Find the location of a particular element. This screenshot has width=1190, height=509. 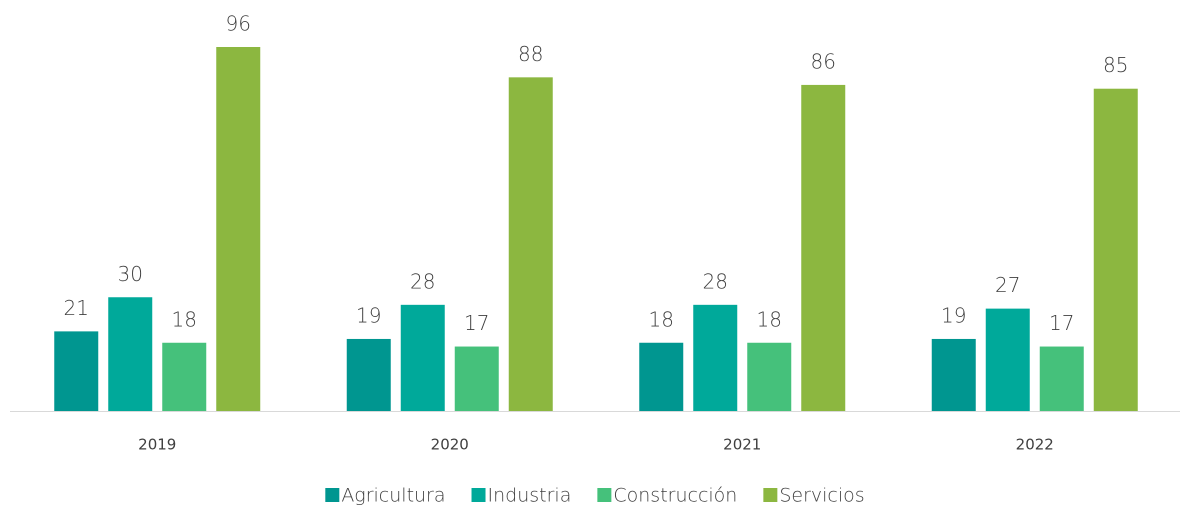

x-tick-label: 2021 is located at coordinates (742, 445).